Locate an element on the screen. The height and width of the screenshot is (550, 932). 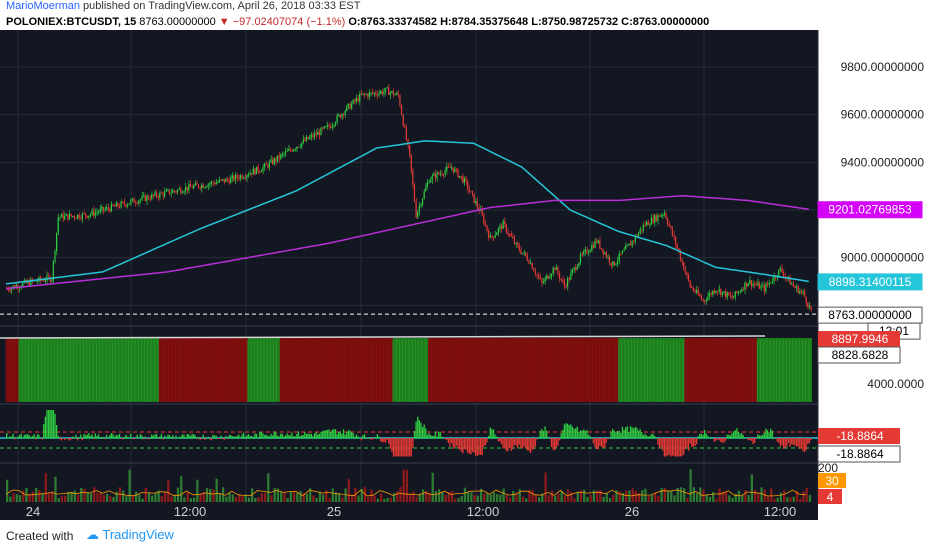
author-link: MarioMoerman is located at coordinates (43, 6).